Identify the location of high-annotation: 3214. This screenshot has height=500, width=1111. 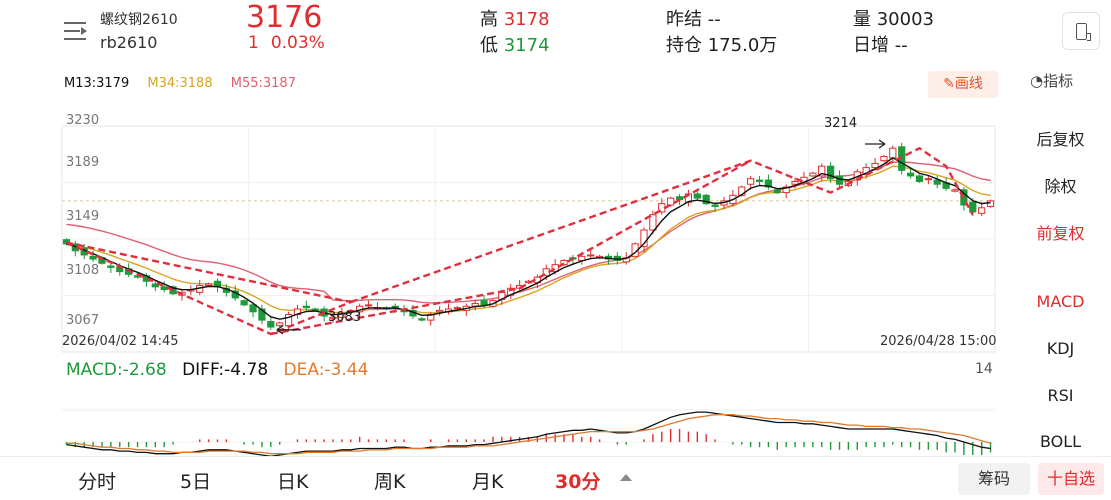
(841, 123).